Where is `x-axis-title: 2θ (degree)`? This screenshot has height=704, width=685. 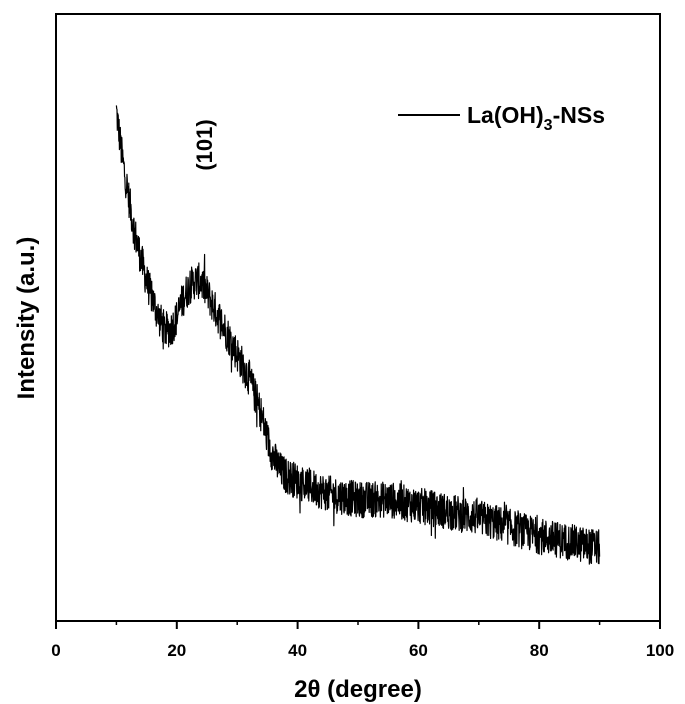
x-axis-title: 2θ (degree) is located at coordinates (358, 689).